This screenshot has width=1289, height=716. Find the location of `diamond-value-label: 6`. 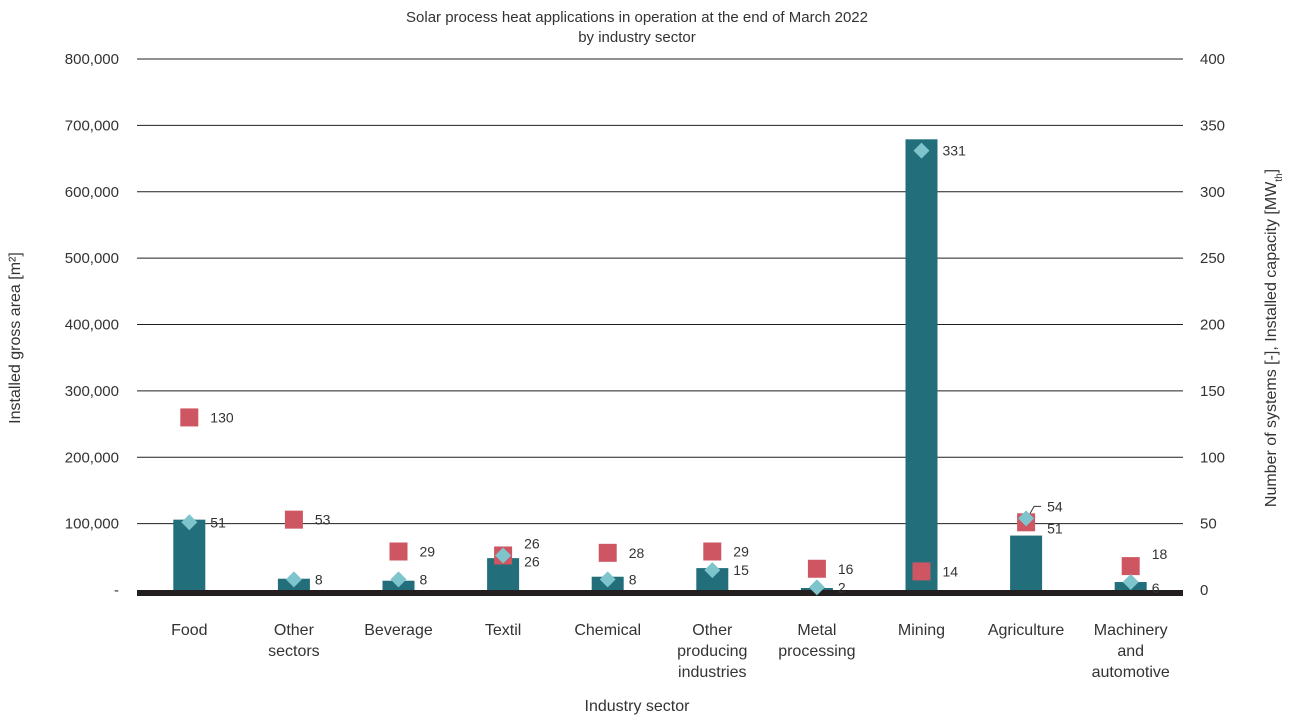

diamond-value-label: 6 is located at coordinates (1156, 588).